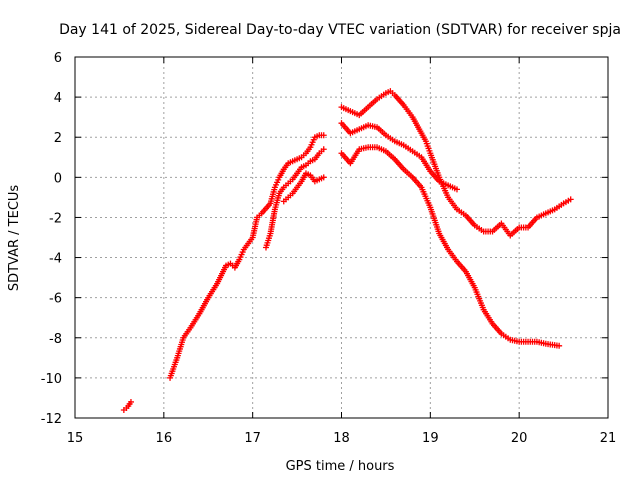 The width and height of the screenshot is (640, 480). I want to click on y-tick-label: 6, so click(58, 58).